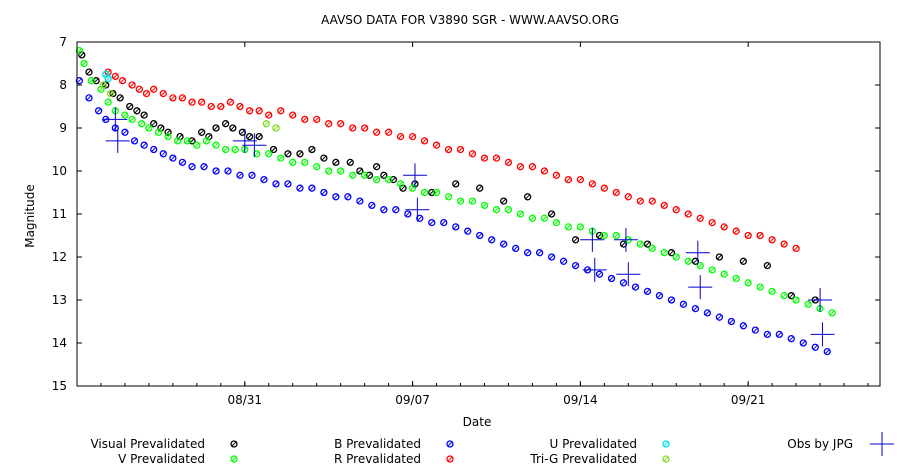  Describe the element at coordinates (580, 400) in the screenshot. I see `x-tick-label: 09/14` at that location.